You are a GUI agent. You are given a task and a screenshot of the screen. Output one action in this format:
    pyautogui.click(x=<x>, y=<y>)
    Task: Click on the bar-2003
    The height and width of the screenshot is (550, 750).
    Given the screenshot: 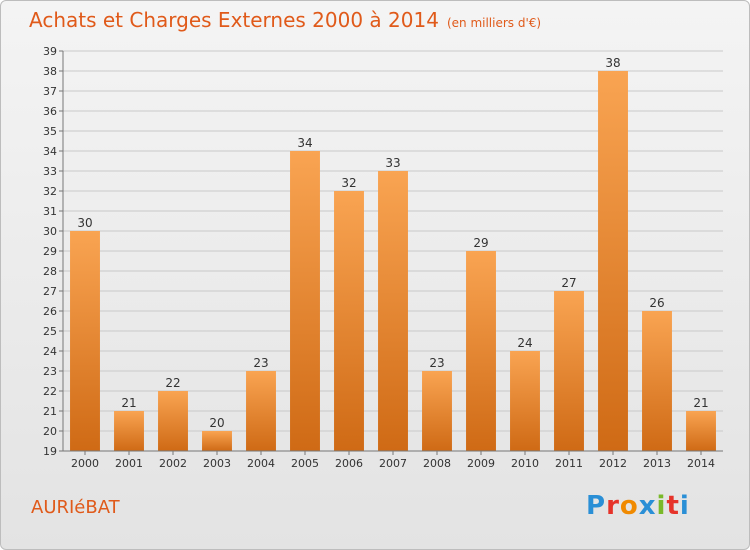 What is the action you would take?
    pyautogui.click(x=217, y=441)
    